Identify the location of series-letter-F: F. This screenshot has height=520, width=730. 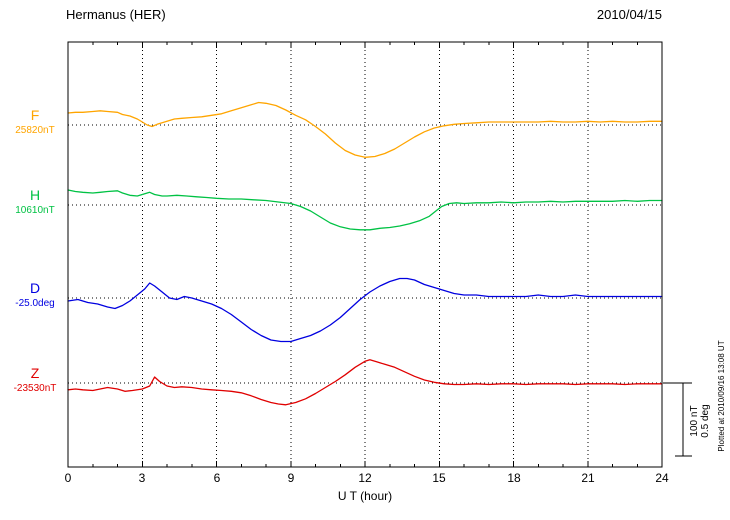
(35, 115).